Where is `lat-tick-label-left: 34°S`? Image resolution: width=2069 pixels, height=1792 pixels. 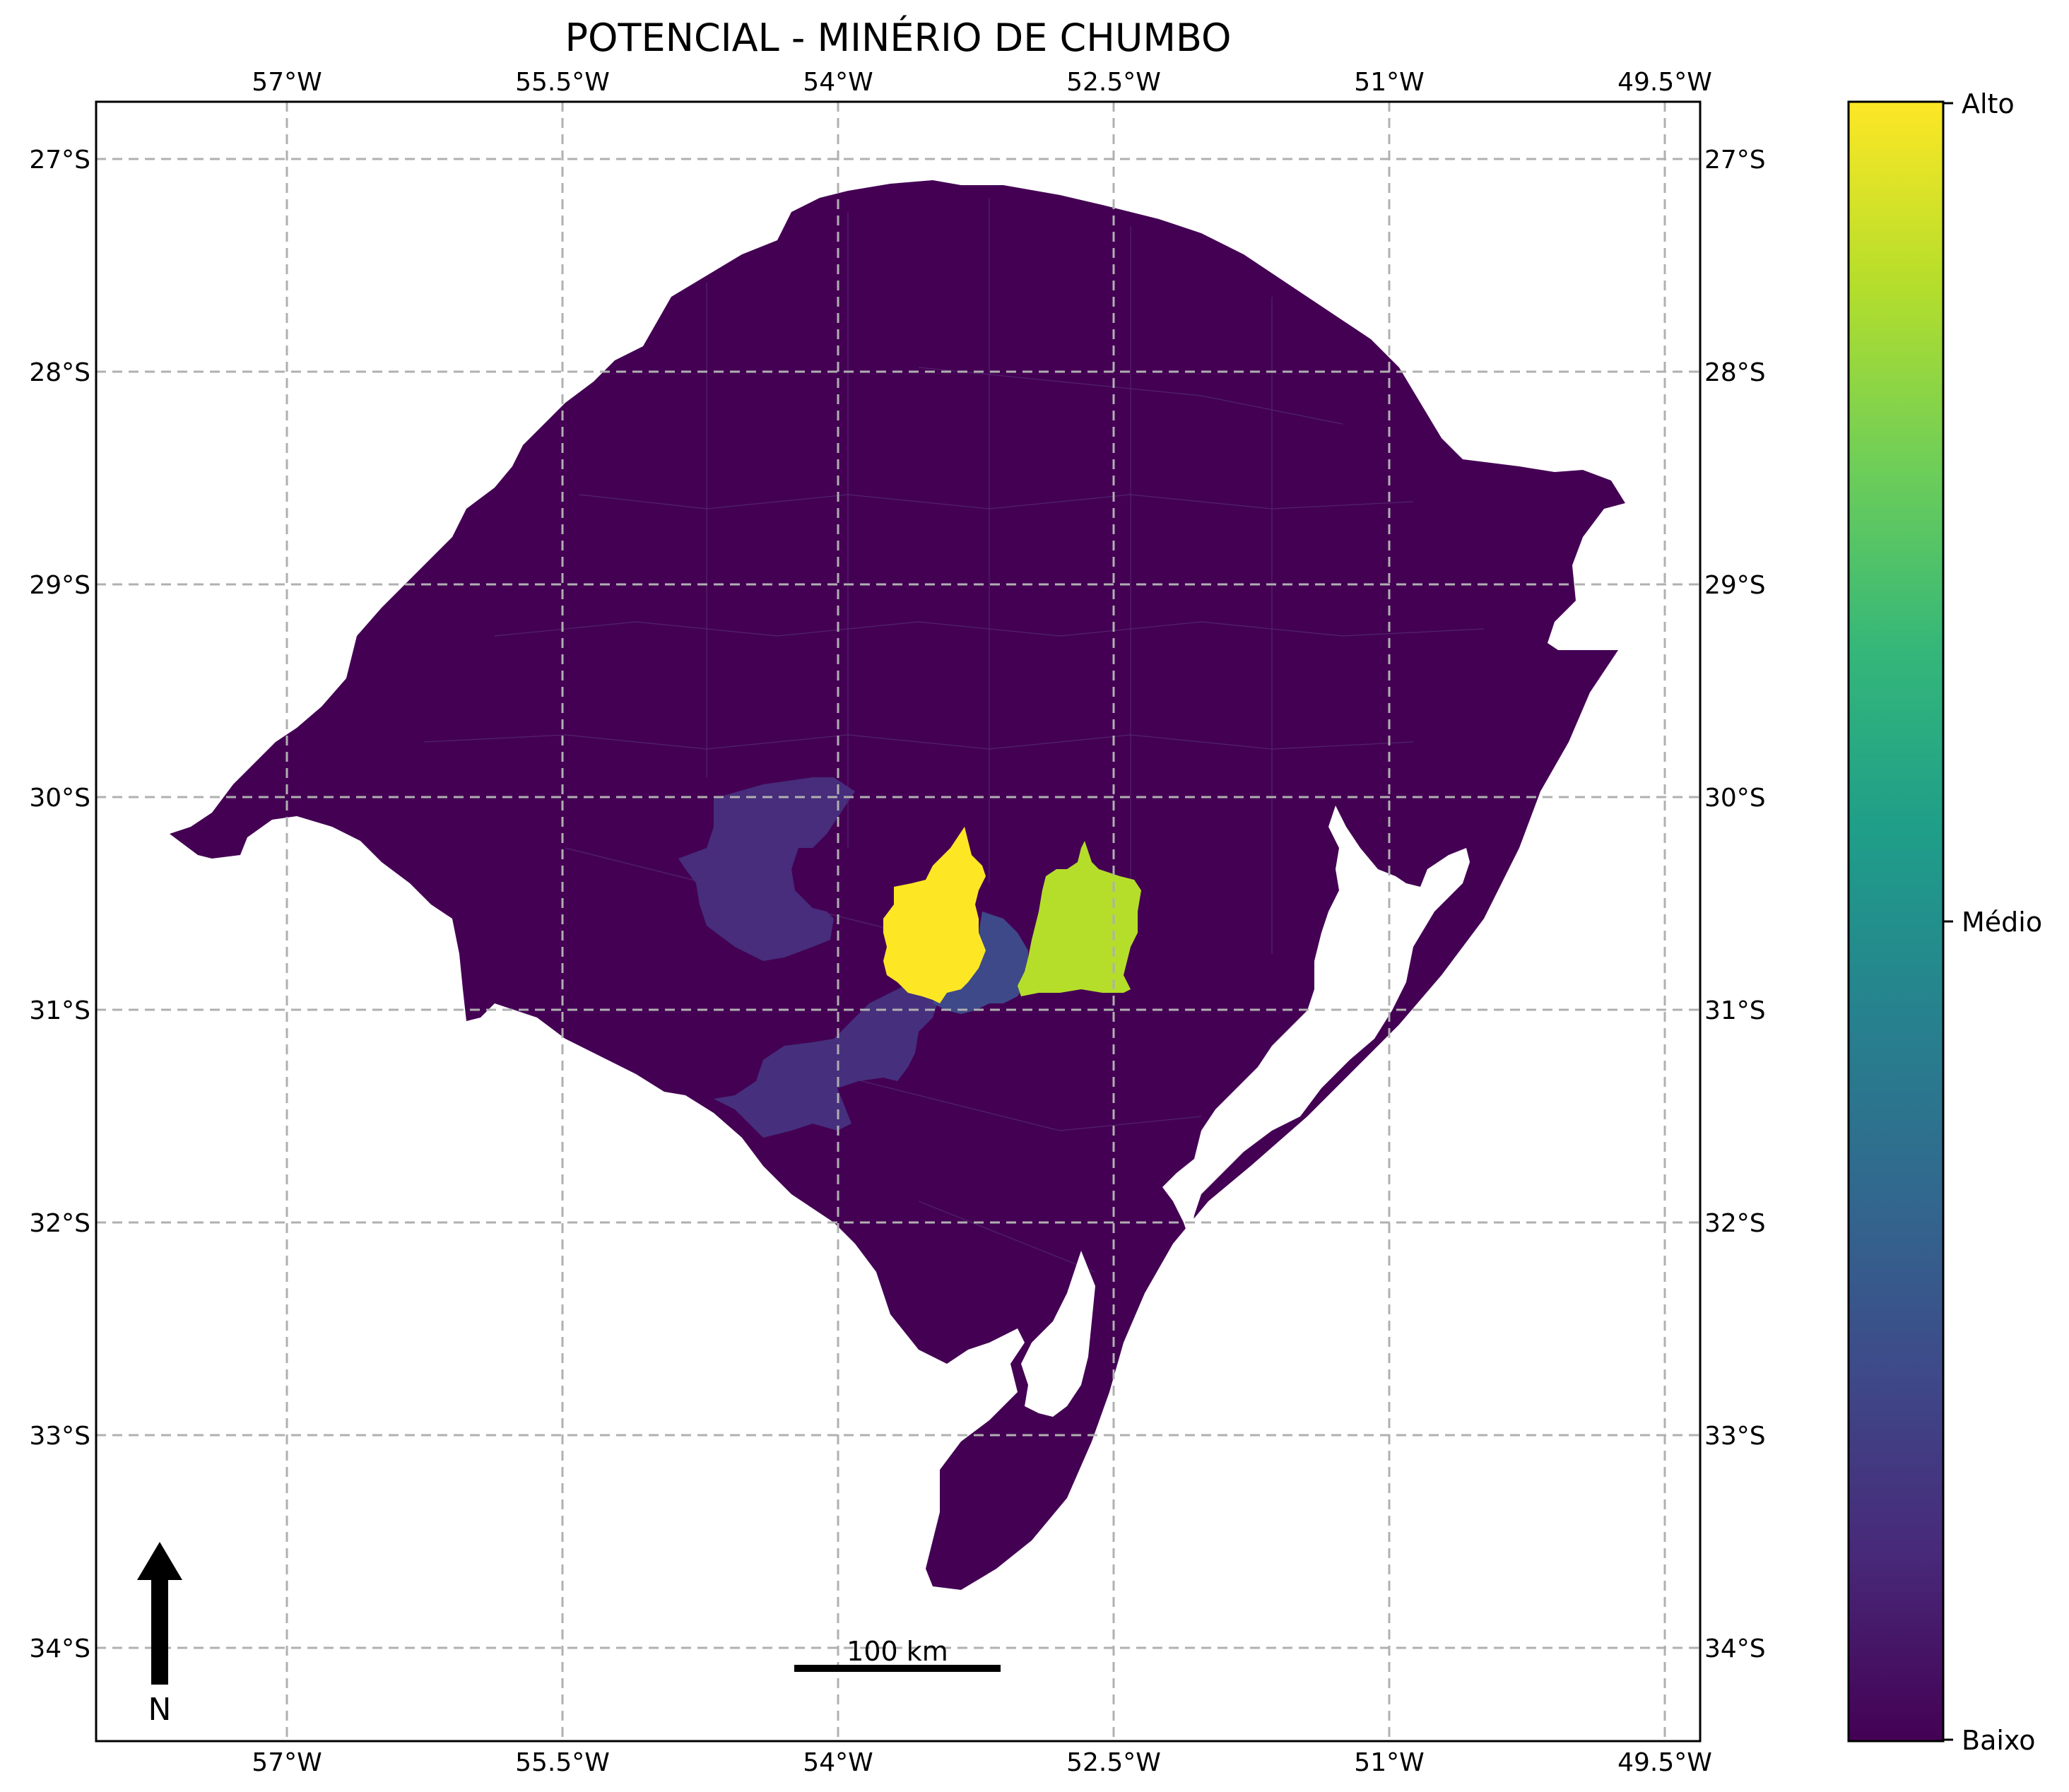 lat-tick-label-left: 34°S is located at coordinates (59, 1648).